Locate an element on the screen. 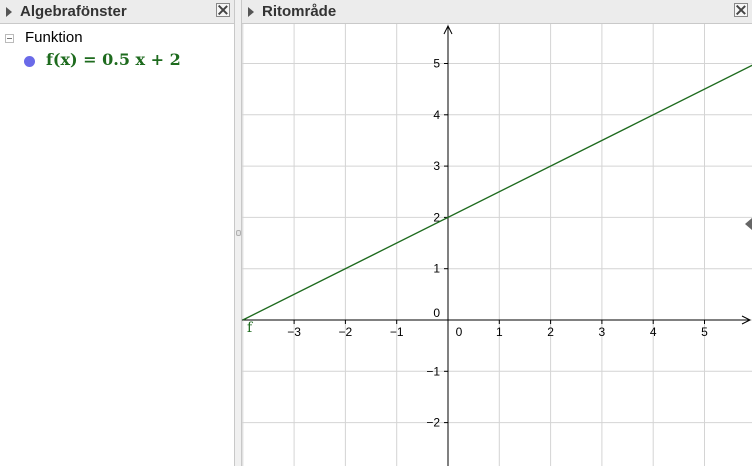  x-tick-label: 5 is located at coordinates (704, 332).